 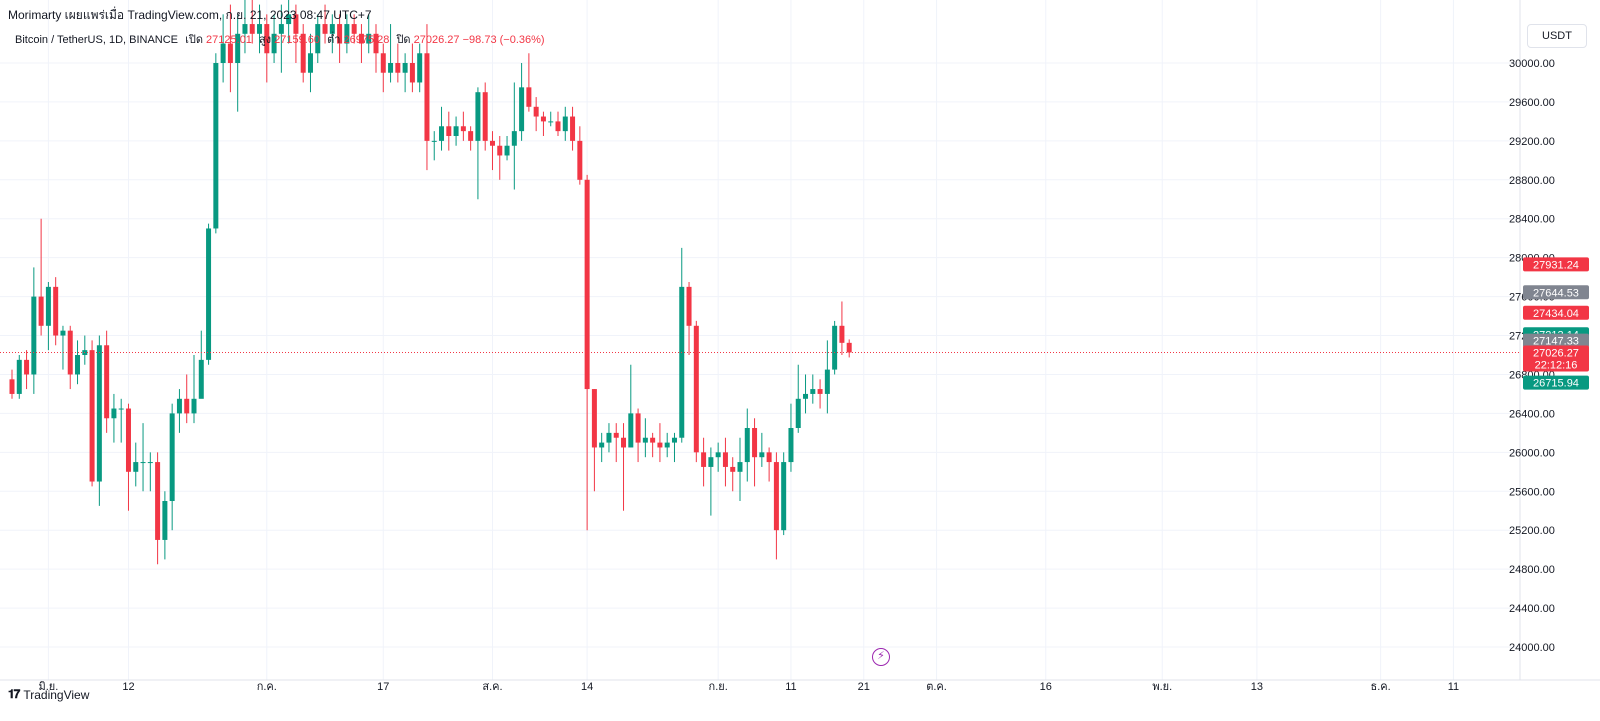 What do you see at coordinates (97, 40) in the screenshot?
I see `symbol-title: Bitcoin / TetherUS, 1D, BINANCE` at bounding box center [97, 40].